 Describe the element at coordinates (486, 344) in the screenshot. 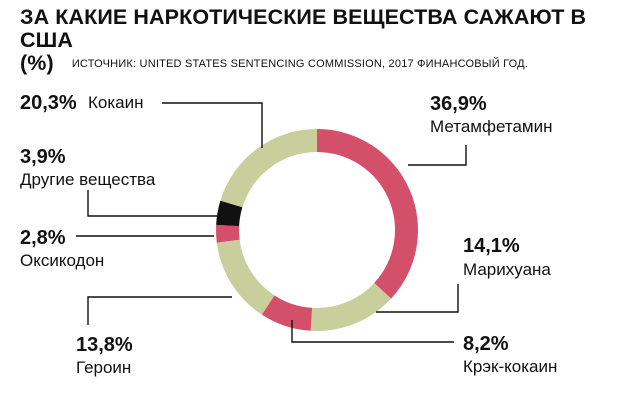

I see `value-label-crack: 8,2%` at that location.